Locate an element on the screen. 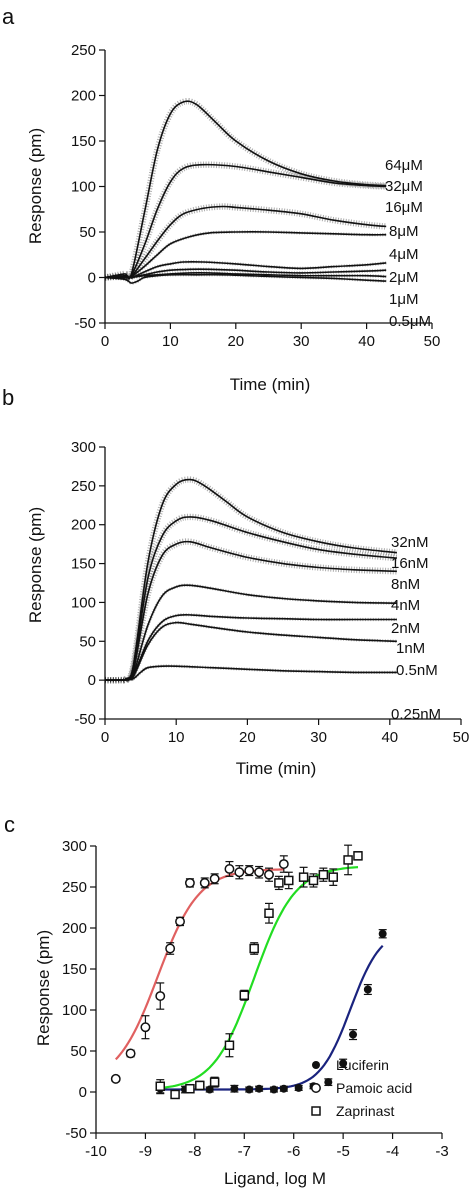 The height and width of the screenshot is (1194, 474). panel-b-y-tick-label: 50 is located at coordinates (87, 641).